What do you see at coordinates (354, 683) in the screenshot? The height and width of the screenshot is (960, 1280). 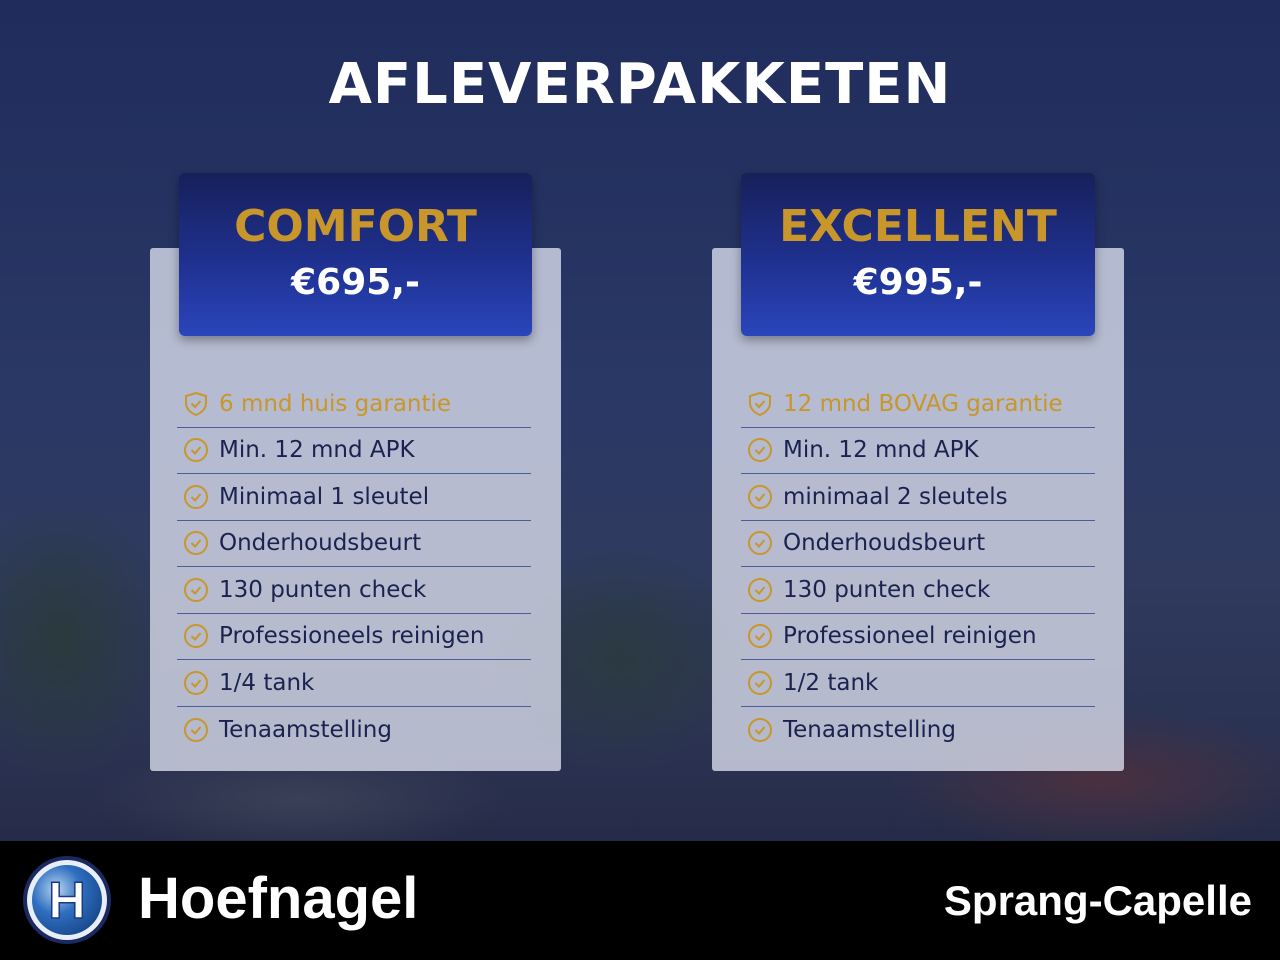 I see `feature-row: 1/4 tank` at bounding box center [354, 683].